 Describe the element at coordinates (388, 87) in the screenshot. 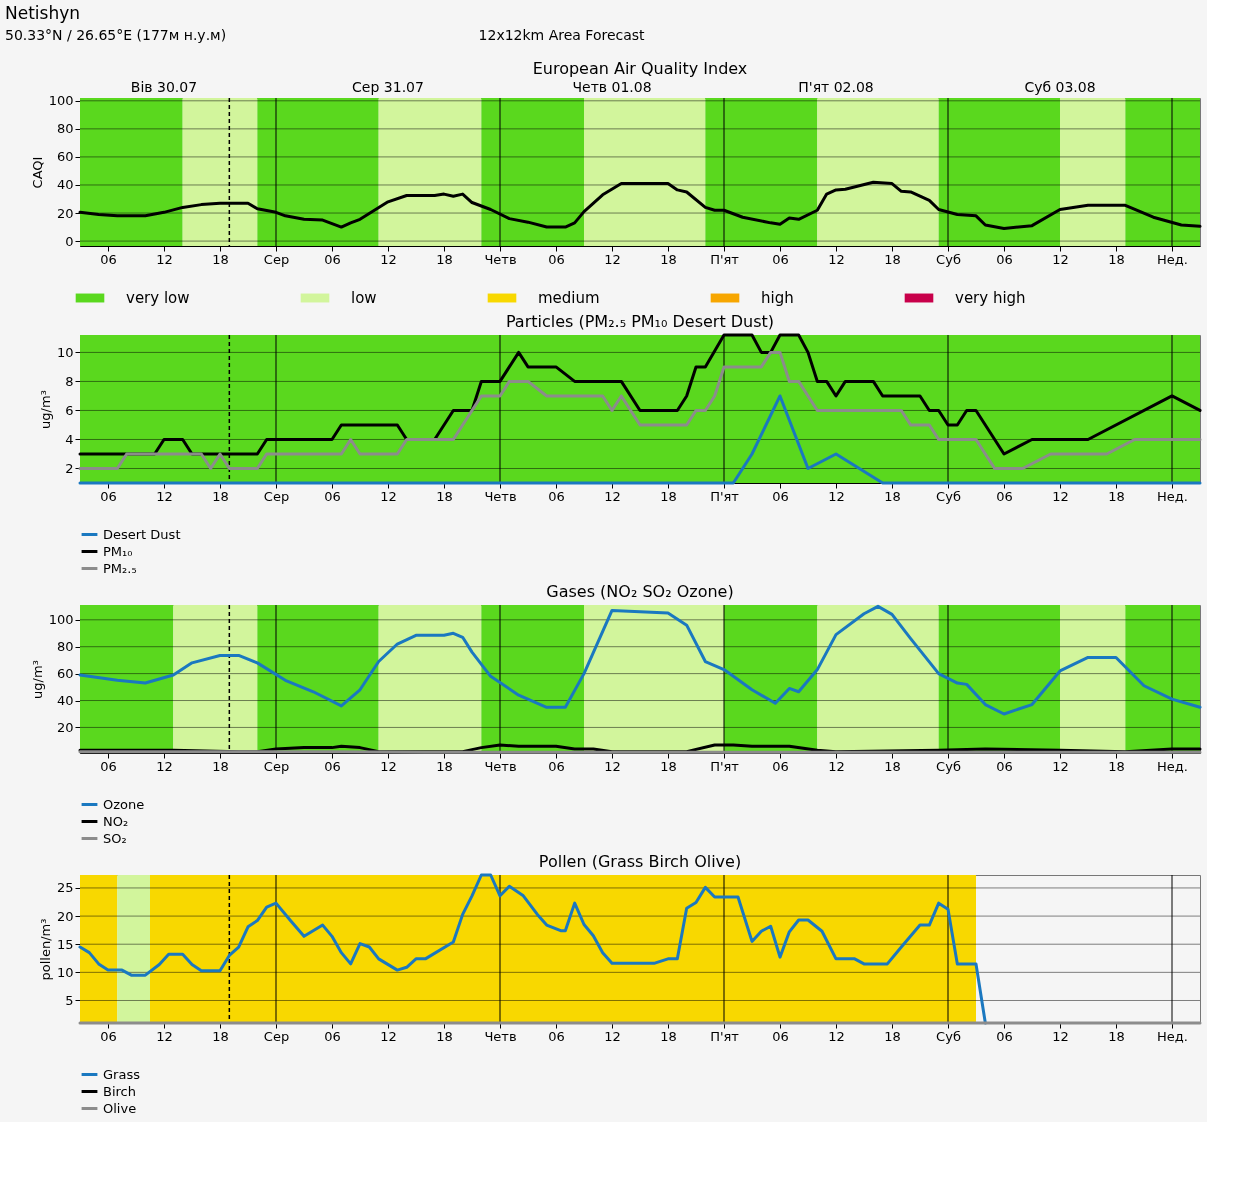

I see `x2-tick-label: Сер 31.07` at that location.